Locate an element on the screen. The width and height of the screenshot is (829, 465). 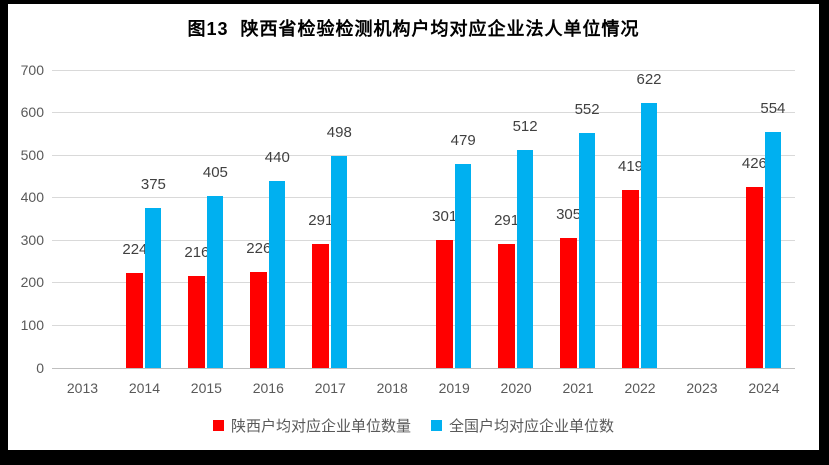
bar-shaanxi-2017 is located at coordinates (321, 306).